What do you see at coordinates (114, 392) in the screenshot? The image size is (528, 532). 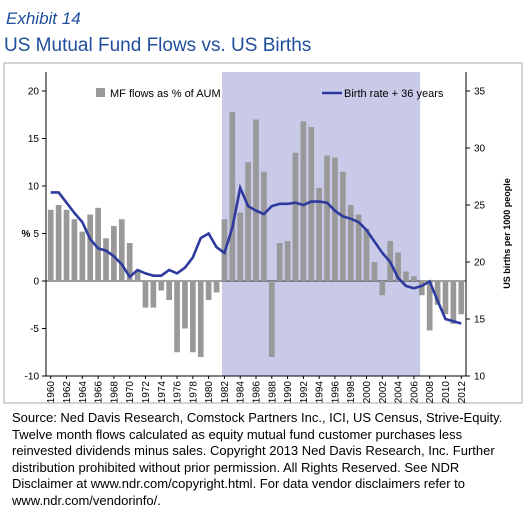 I see `x-tick-label: 1968` at bounding box center [114, 392].